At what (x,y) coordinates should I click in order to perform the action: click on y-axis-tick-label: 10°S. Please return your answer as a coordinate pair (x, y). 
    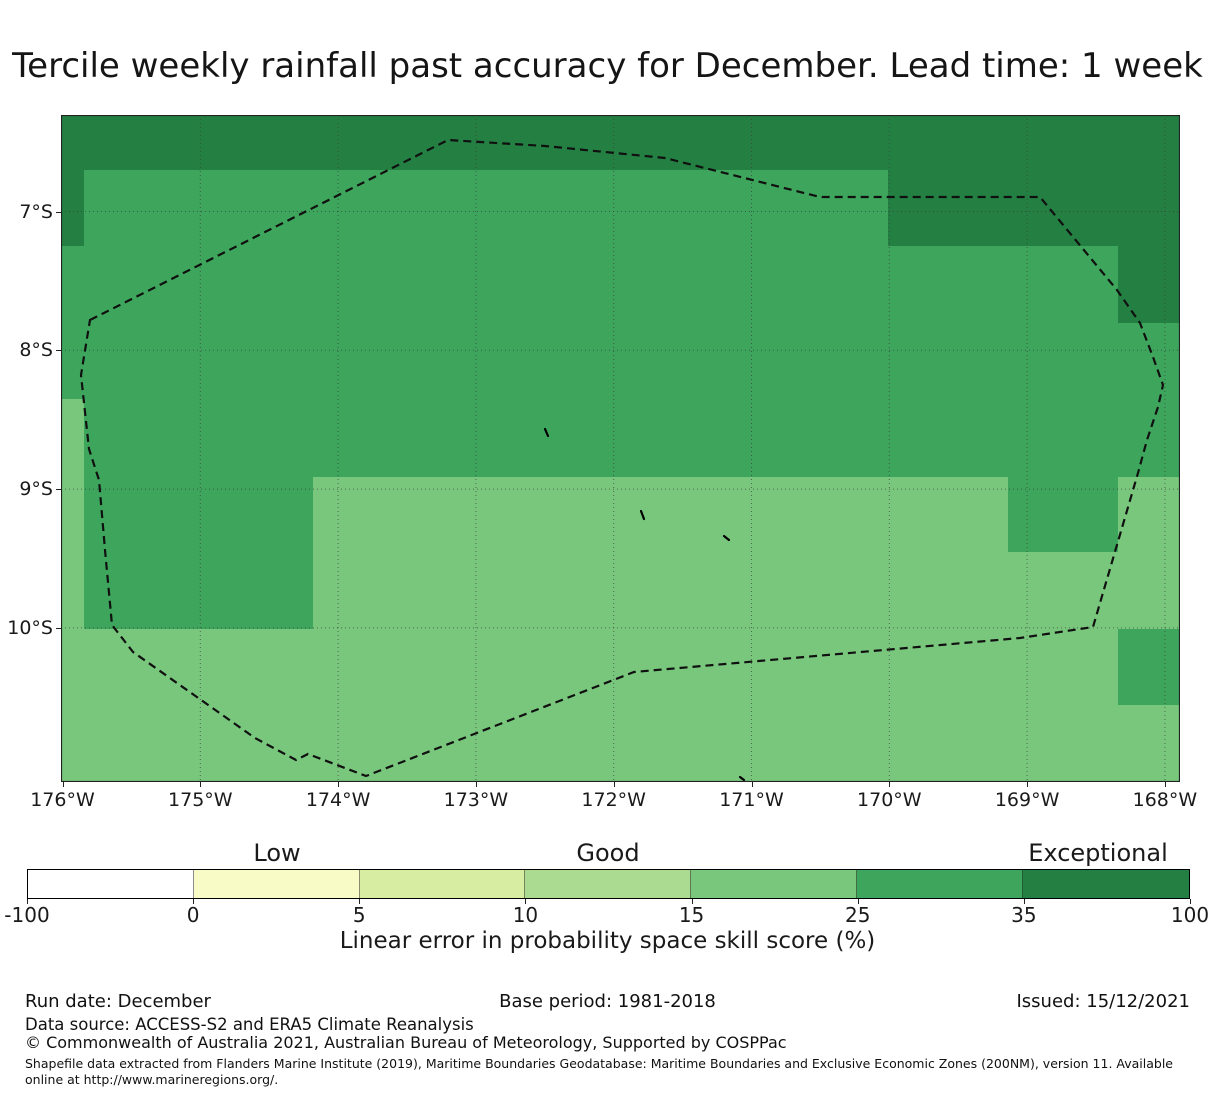
    Looking at the image, I should click on (30, 627).